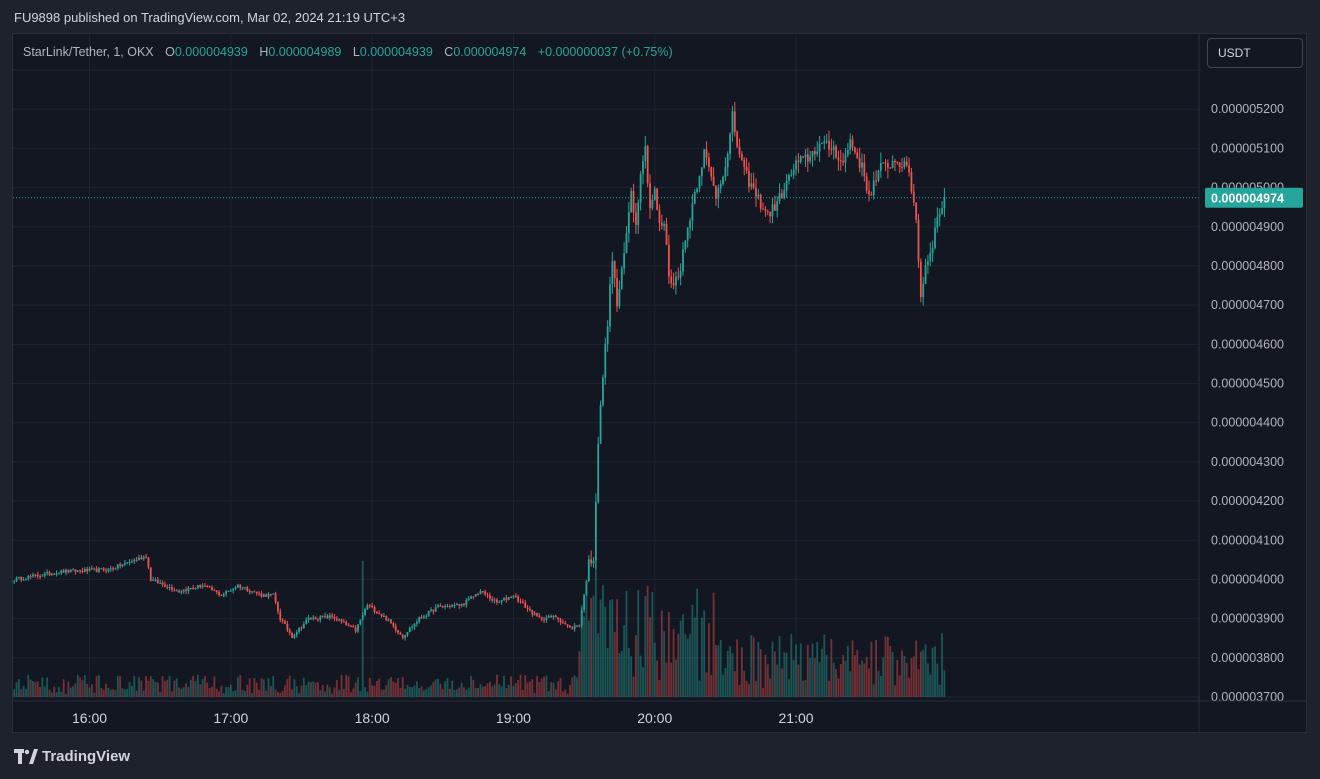 This screenshot has width=1320, height=779. Describe the element at coordinates (1247, 305) in the screenshot. I see `price-tick-label: 0.000004700` at that location.